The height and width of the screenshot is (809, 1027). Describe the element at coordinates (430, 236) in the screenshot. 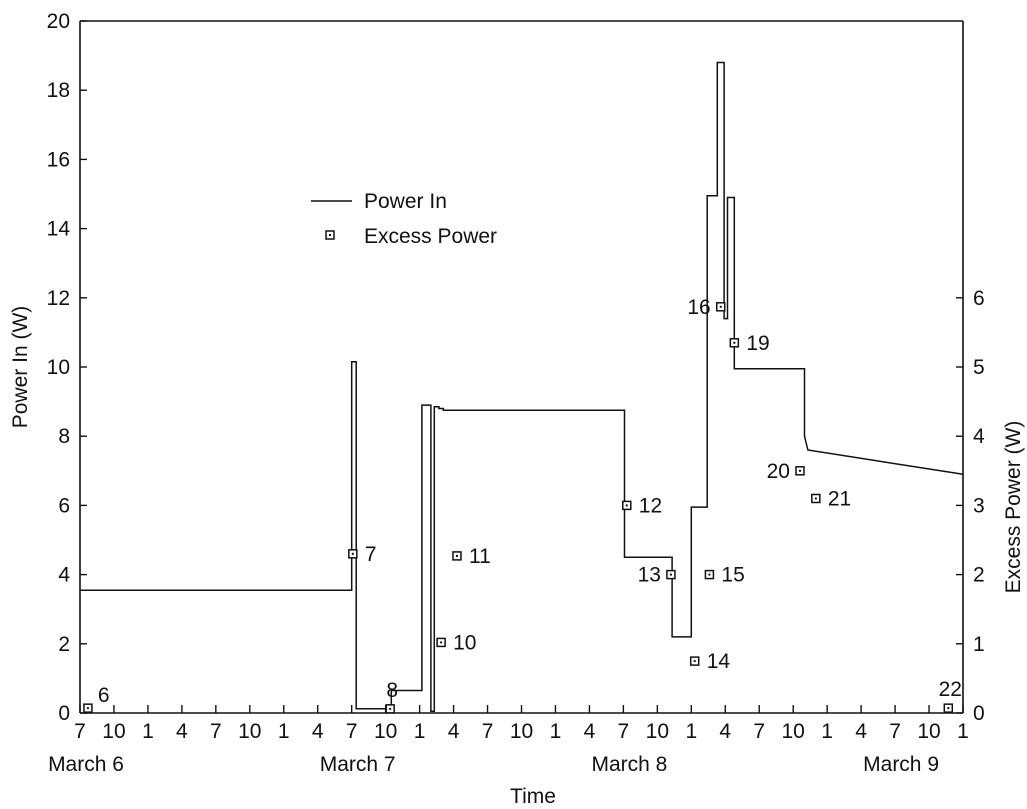

I see `legend-label-excess-power: Excess Power` at that location.